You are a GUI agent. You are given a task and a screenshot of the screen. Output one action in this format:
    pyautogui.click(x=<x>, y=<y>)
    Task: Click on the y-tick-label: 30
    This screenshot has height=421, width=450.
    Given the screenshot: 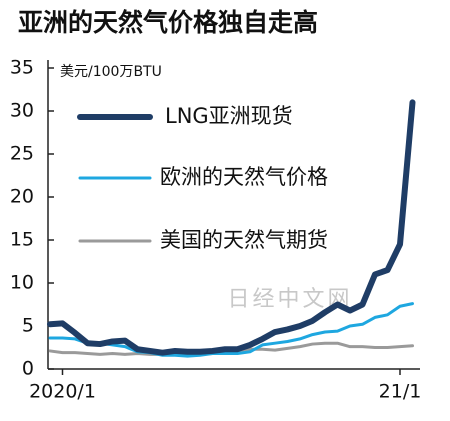 What is the action you would take?
    pyautogui.click(x=22, y=111)
    